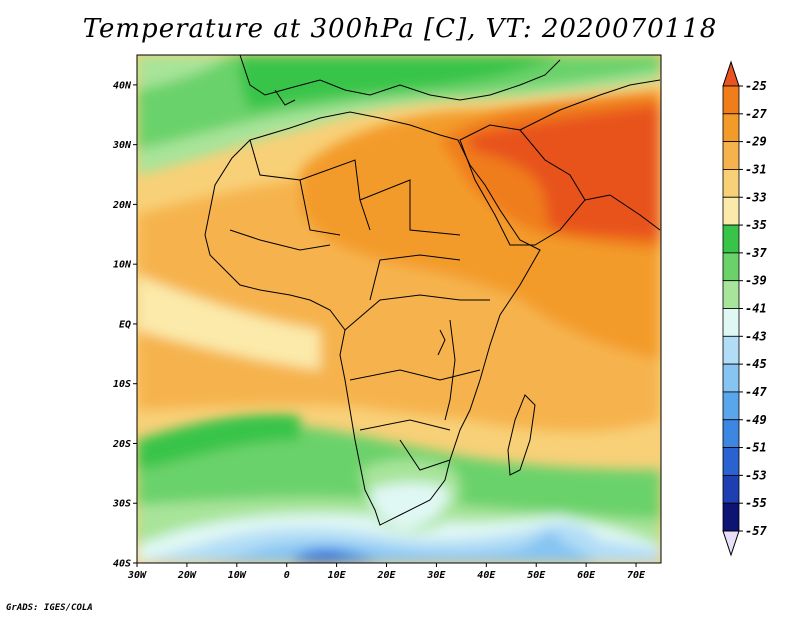 This screenshot has height=618, width=800. Describe the element at coordinates (756, 309) in the screenshot. I see `colorbar-label: -41` at that location.